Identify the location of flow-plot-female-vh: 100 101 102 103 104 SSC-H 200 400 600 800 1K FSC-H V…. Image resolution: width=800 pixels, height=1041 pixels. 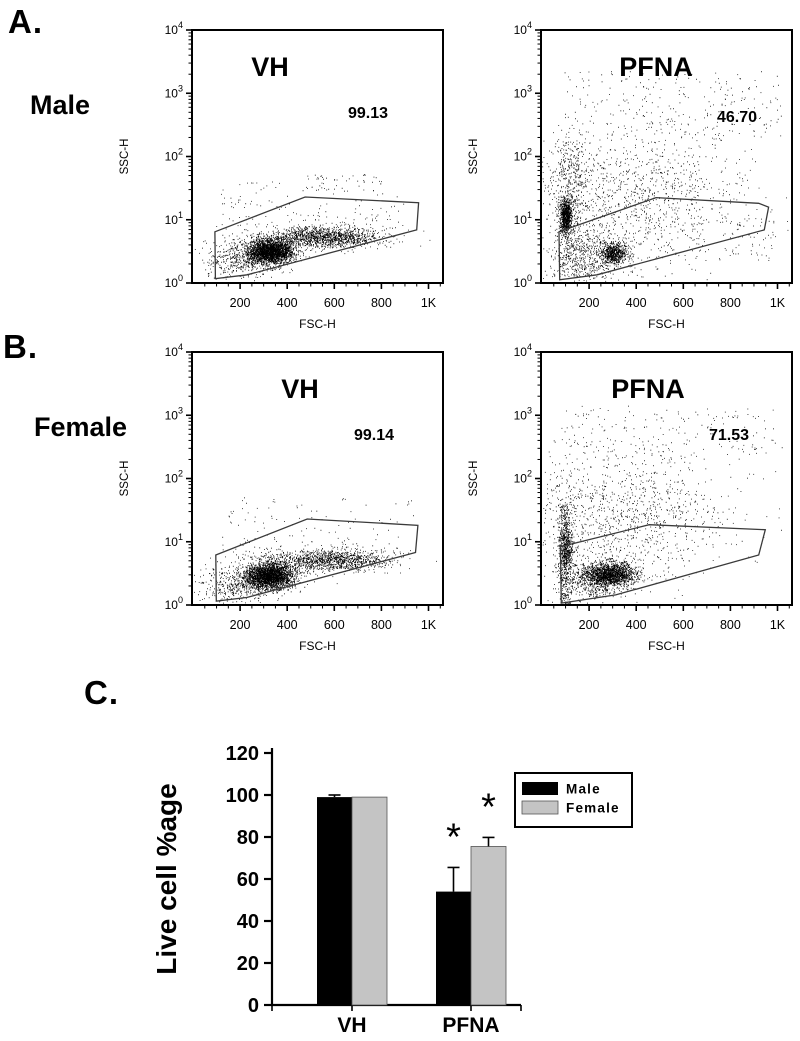
(281, 497).